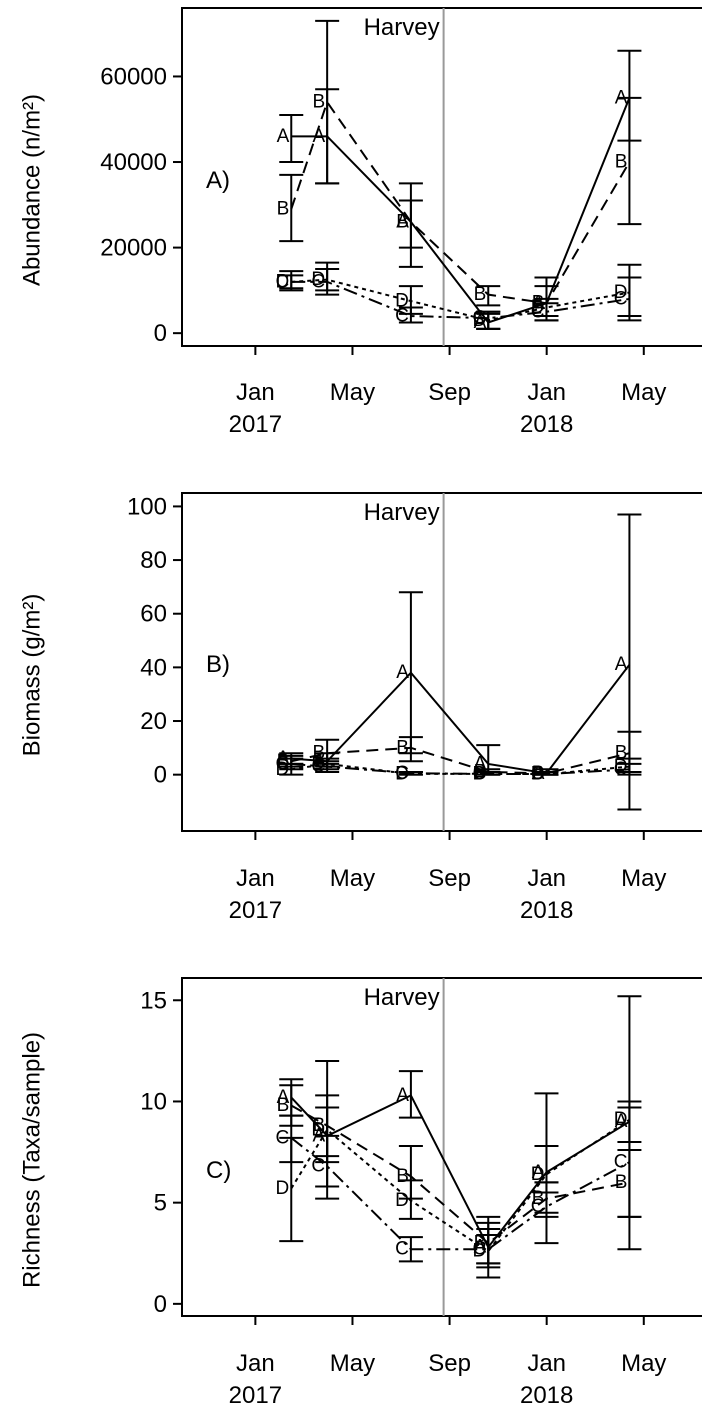  I want to click on panel-label: C), so click(218, 1170).